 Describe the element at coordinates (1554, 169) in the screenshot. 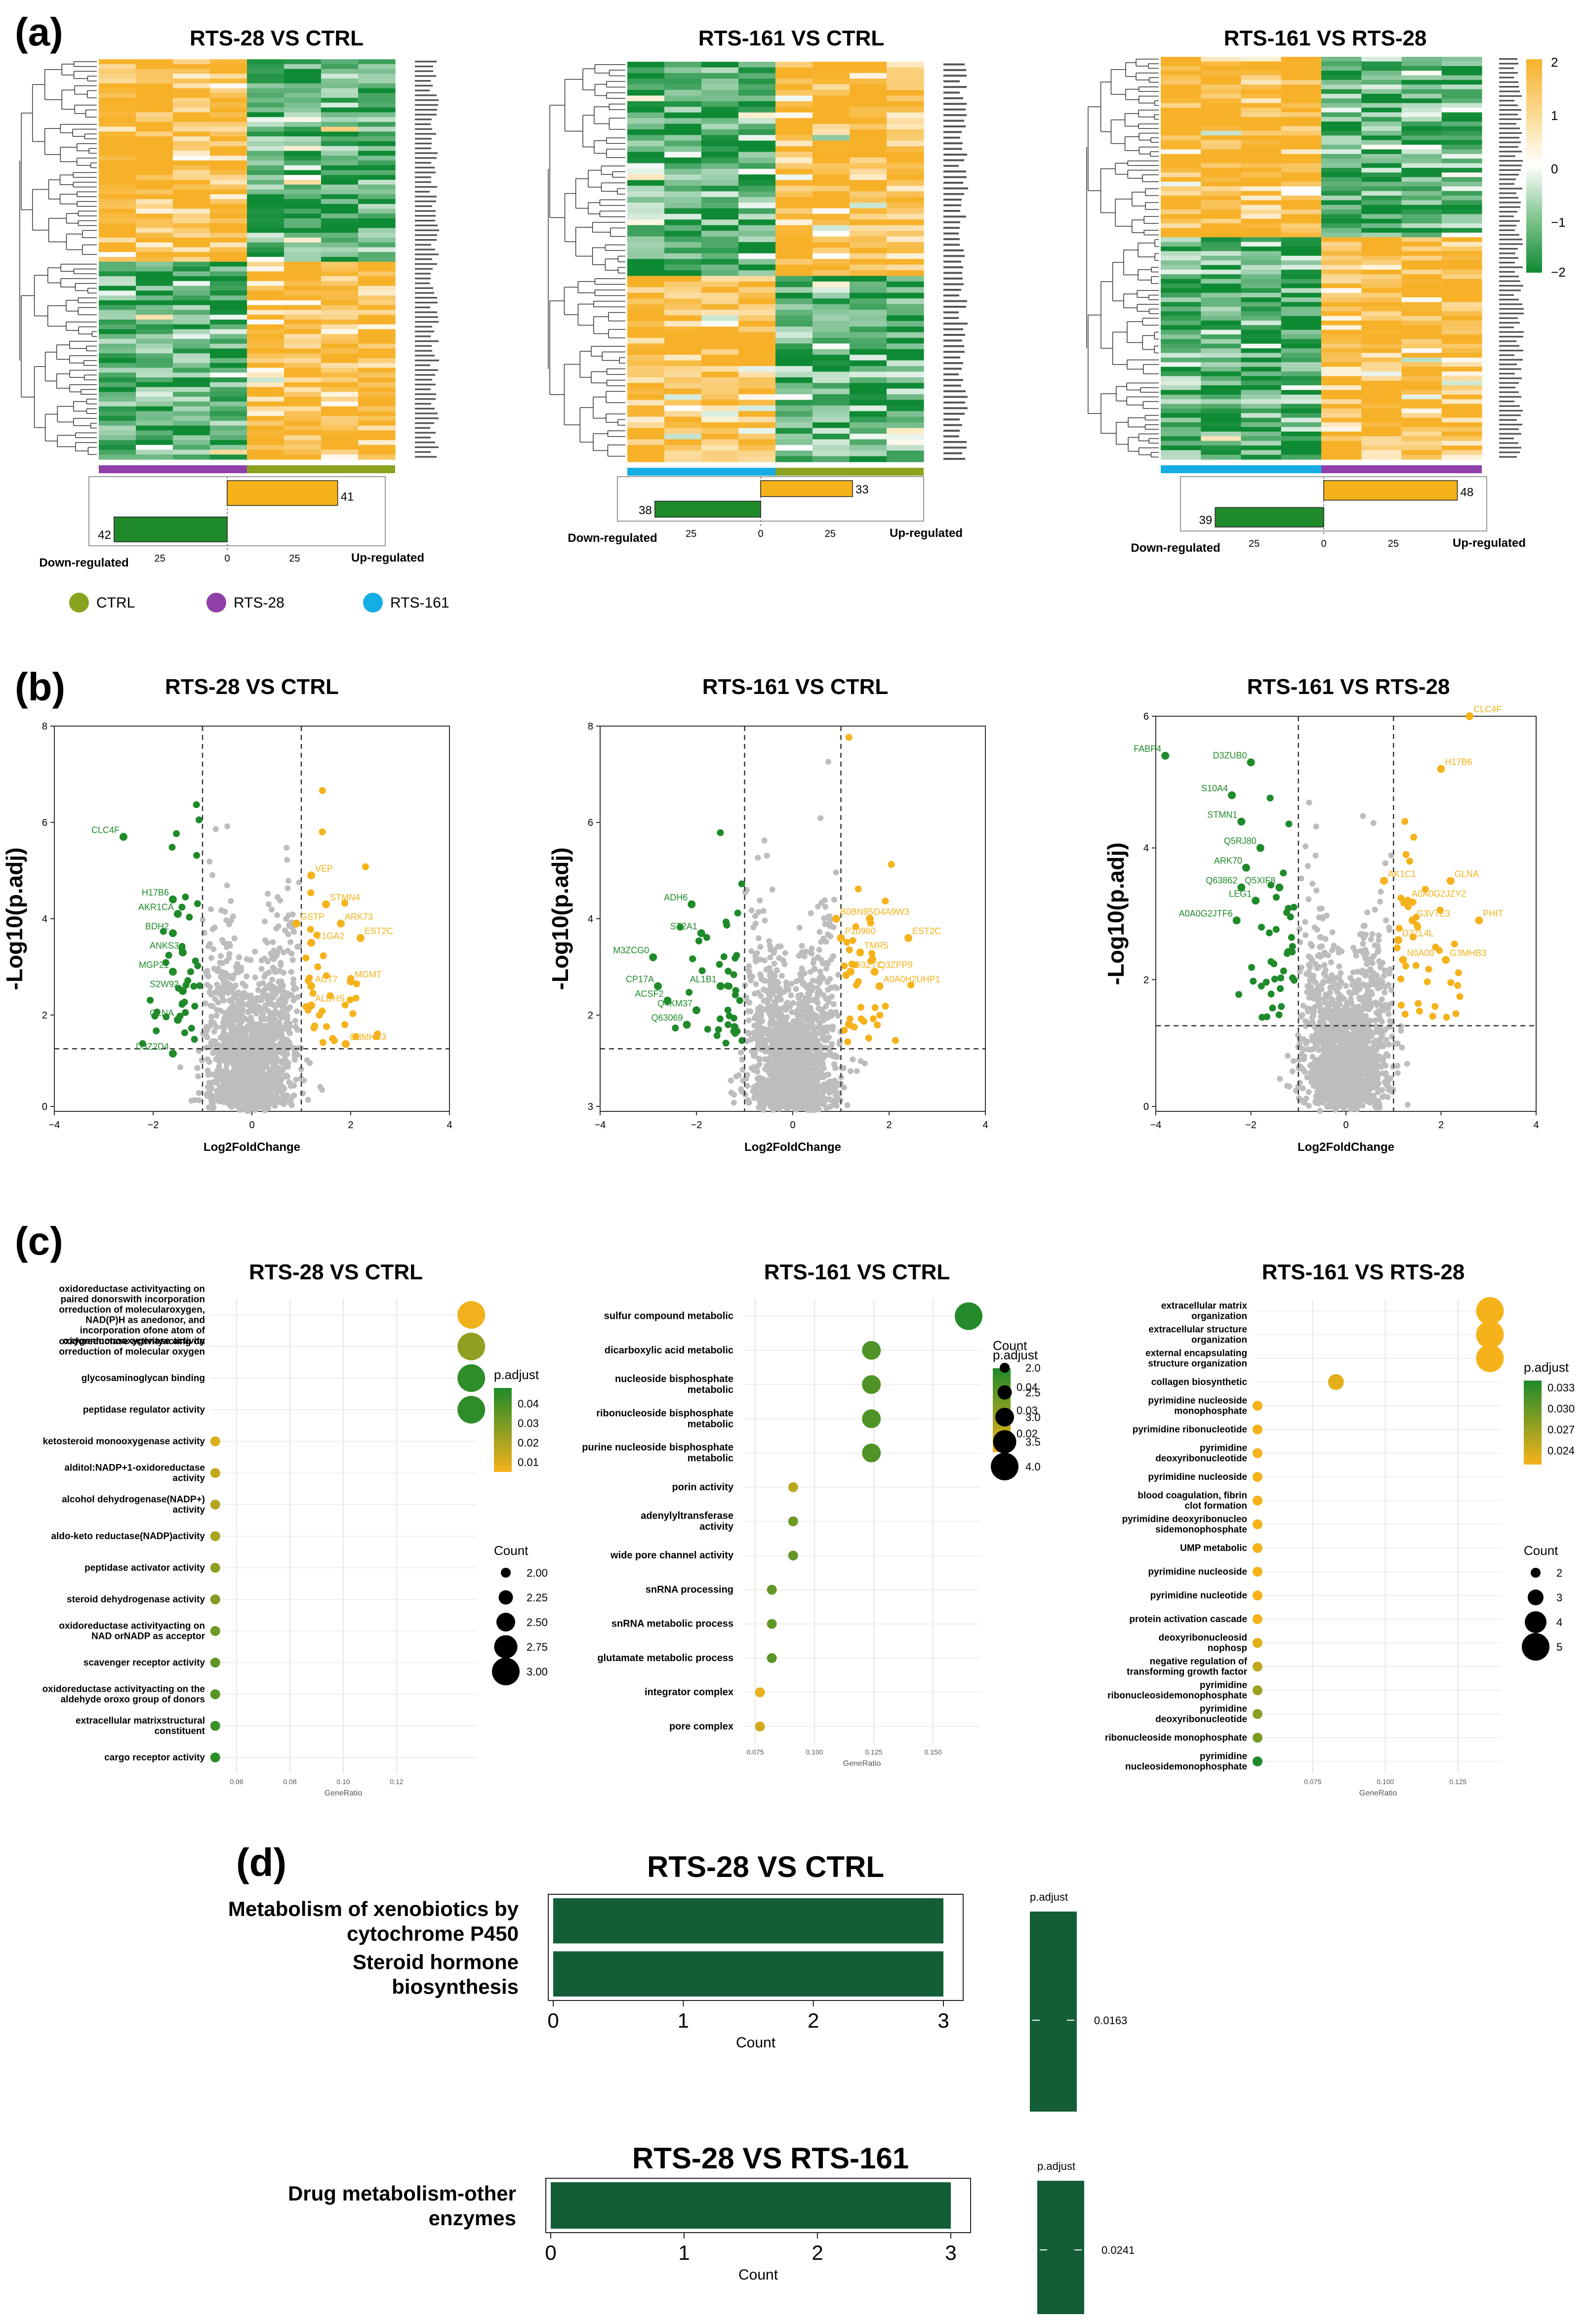

I see `heat-scale-tick: 0` at that location.